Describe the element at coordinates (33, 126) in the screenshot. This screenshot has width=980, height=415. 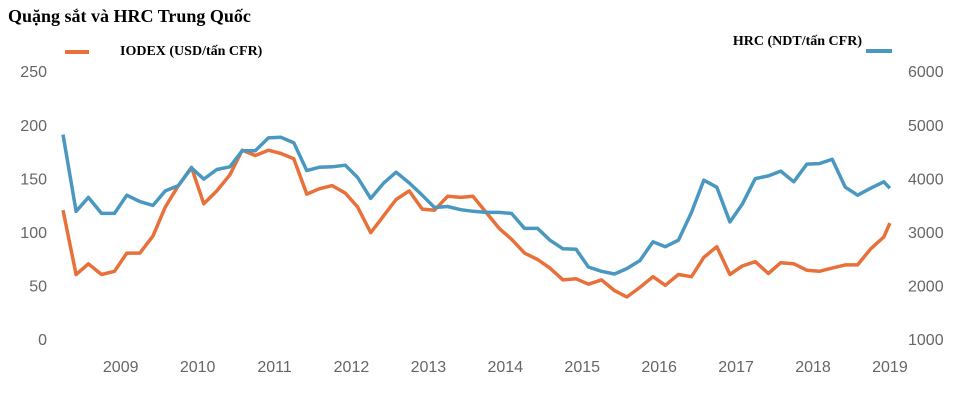
I see `y-tick-label: 200` at that location.